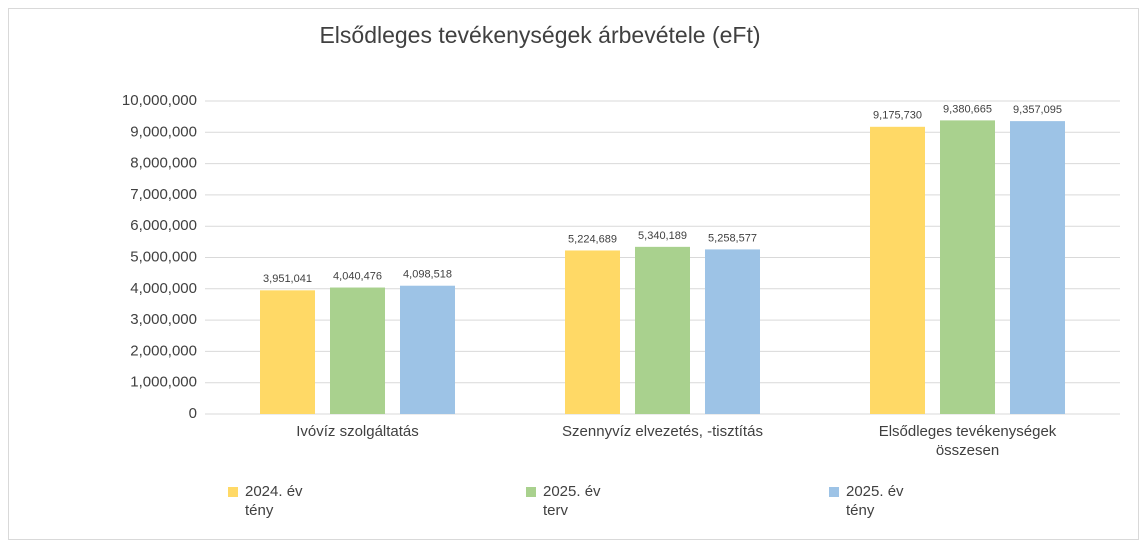 This screenshot has width=1139, height=541. Describe the element at coordinates (163, 319) in the screenshot. I see `y-tick-label: 3,000,000` at that location.